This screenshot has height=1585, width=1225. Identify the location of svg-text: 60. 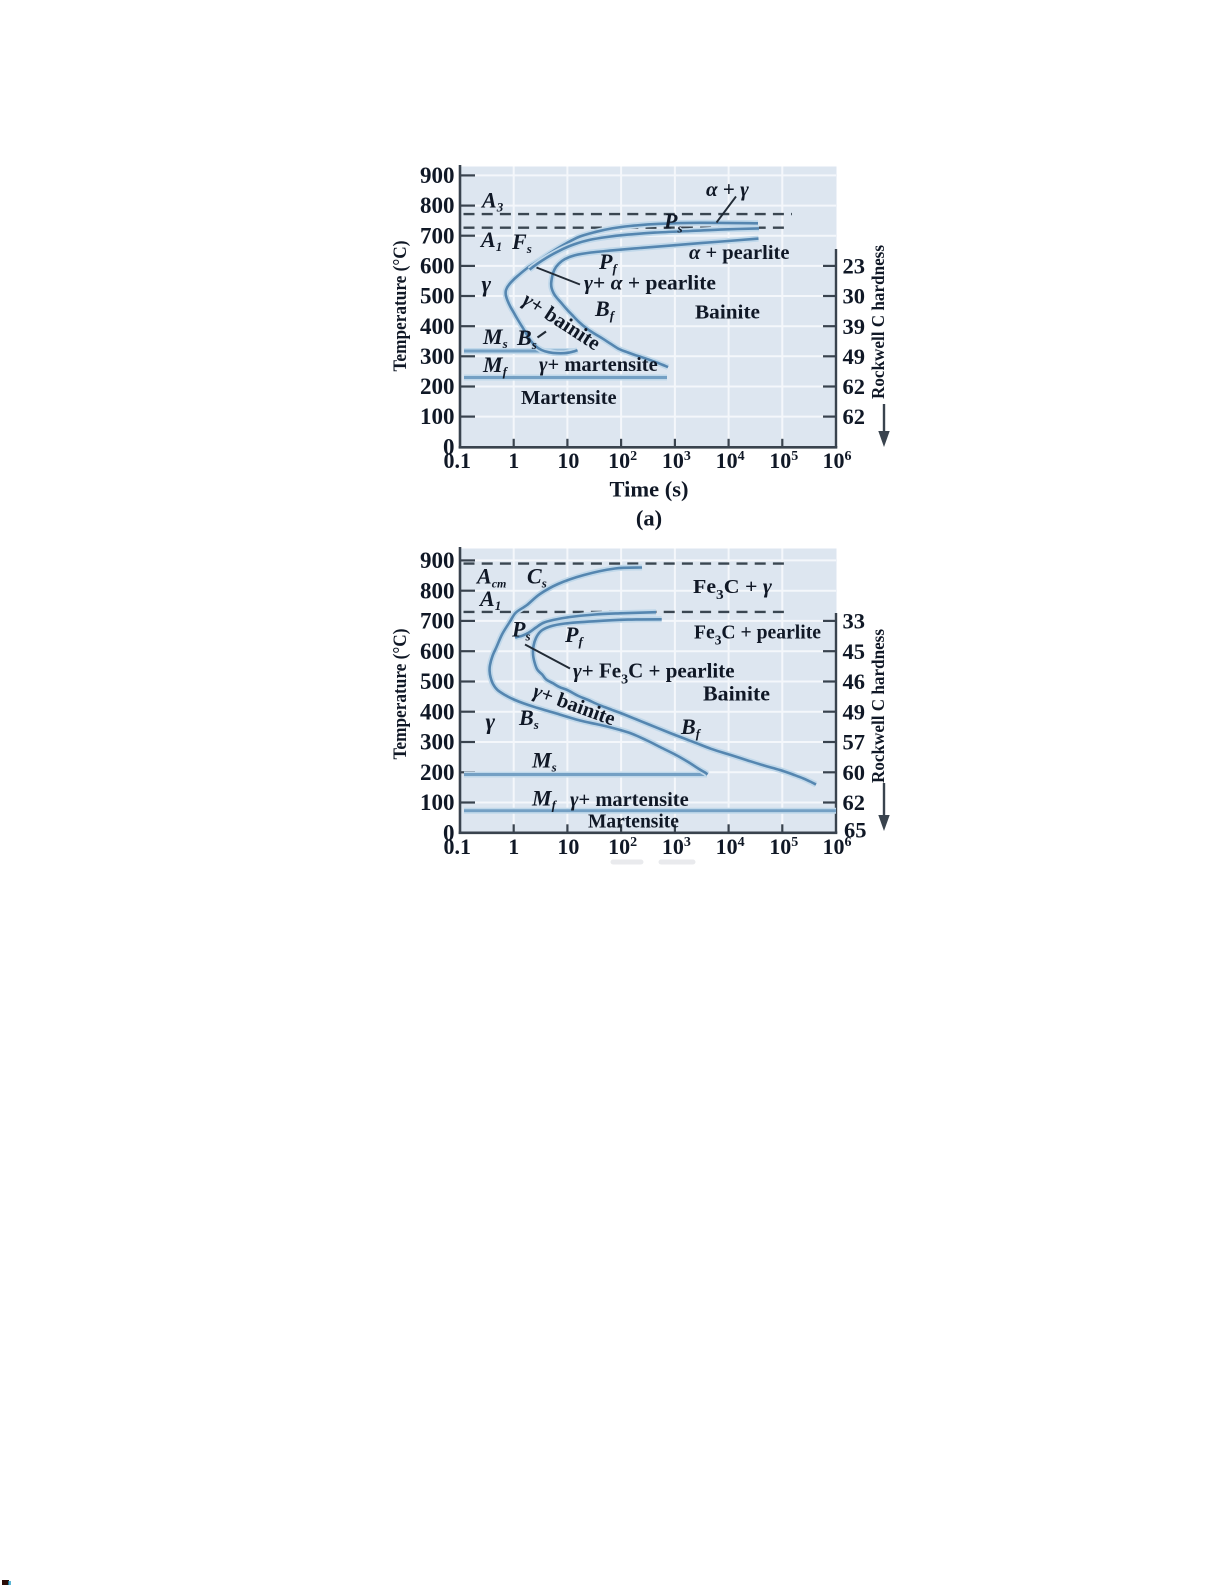
(854, 772).